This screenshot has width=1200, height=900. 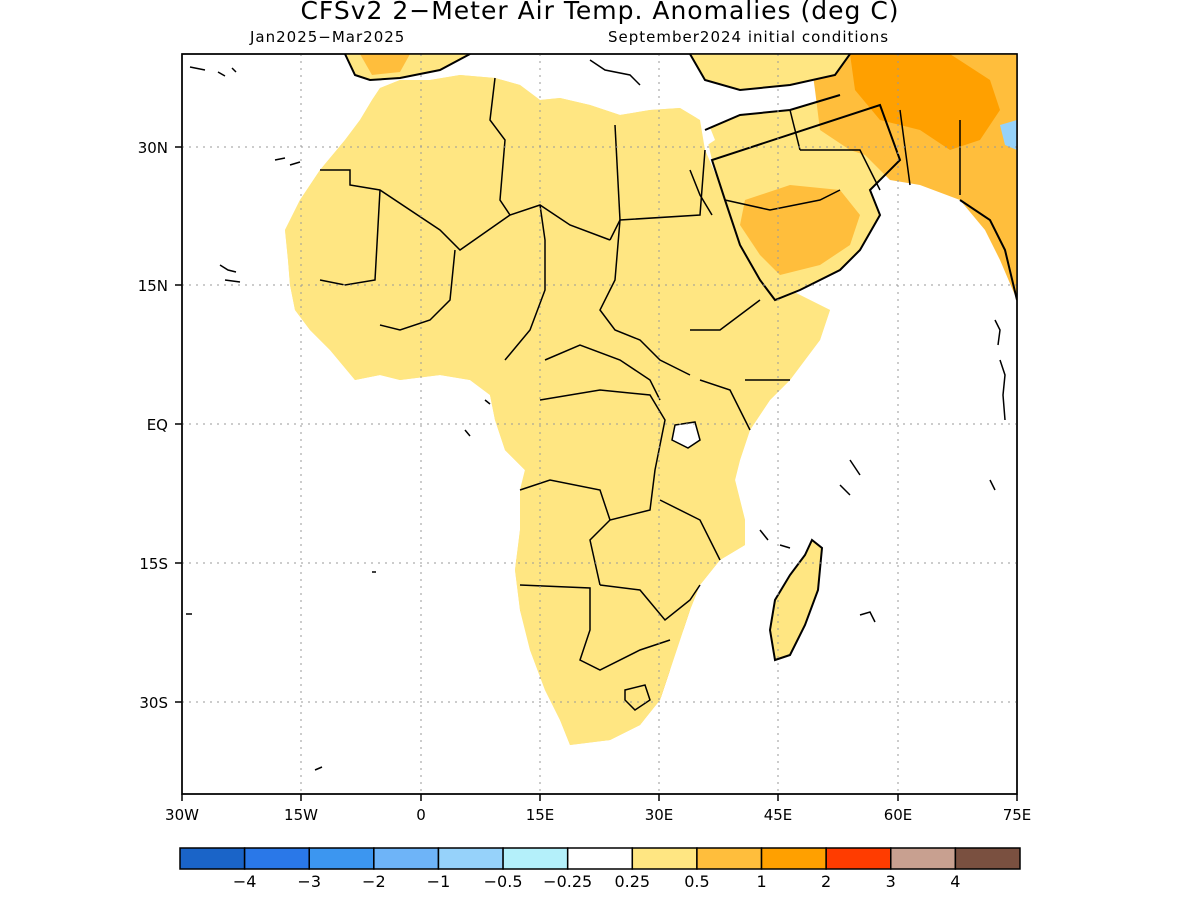 I want to click on colorbar-label: −0.25, so click(x=567, y=881).